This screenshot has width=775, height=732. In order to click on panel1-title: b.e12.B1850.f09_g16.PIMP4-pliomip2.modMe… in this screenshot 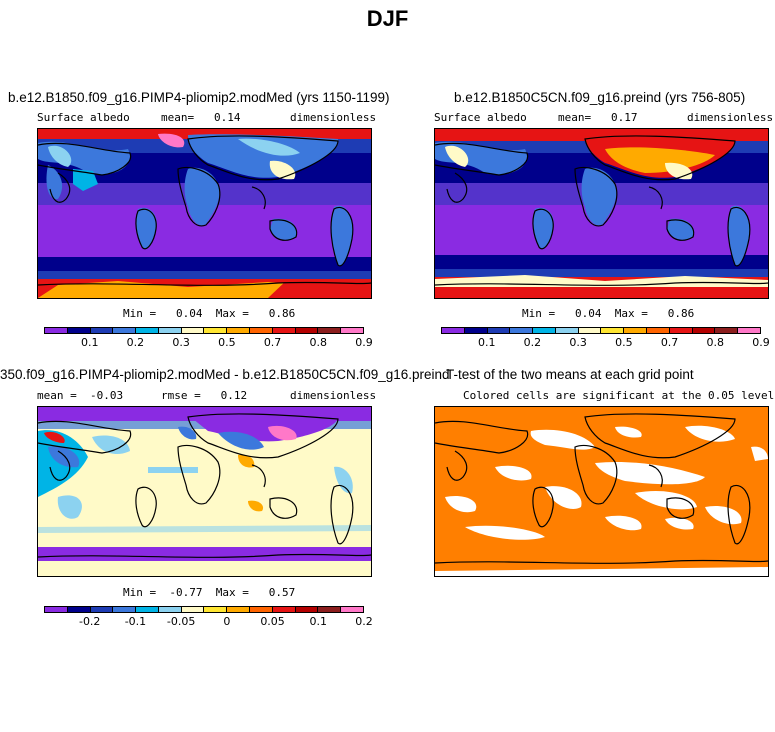, I will do `click(199, 97)`.